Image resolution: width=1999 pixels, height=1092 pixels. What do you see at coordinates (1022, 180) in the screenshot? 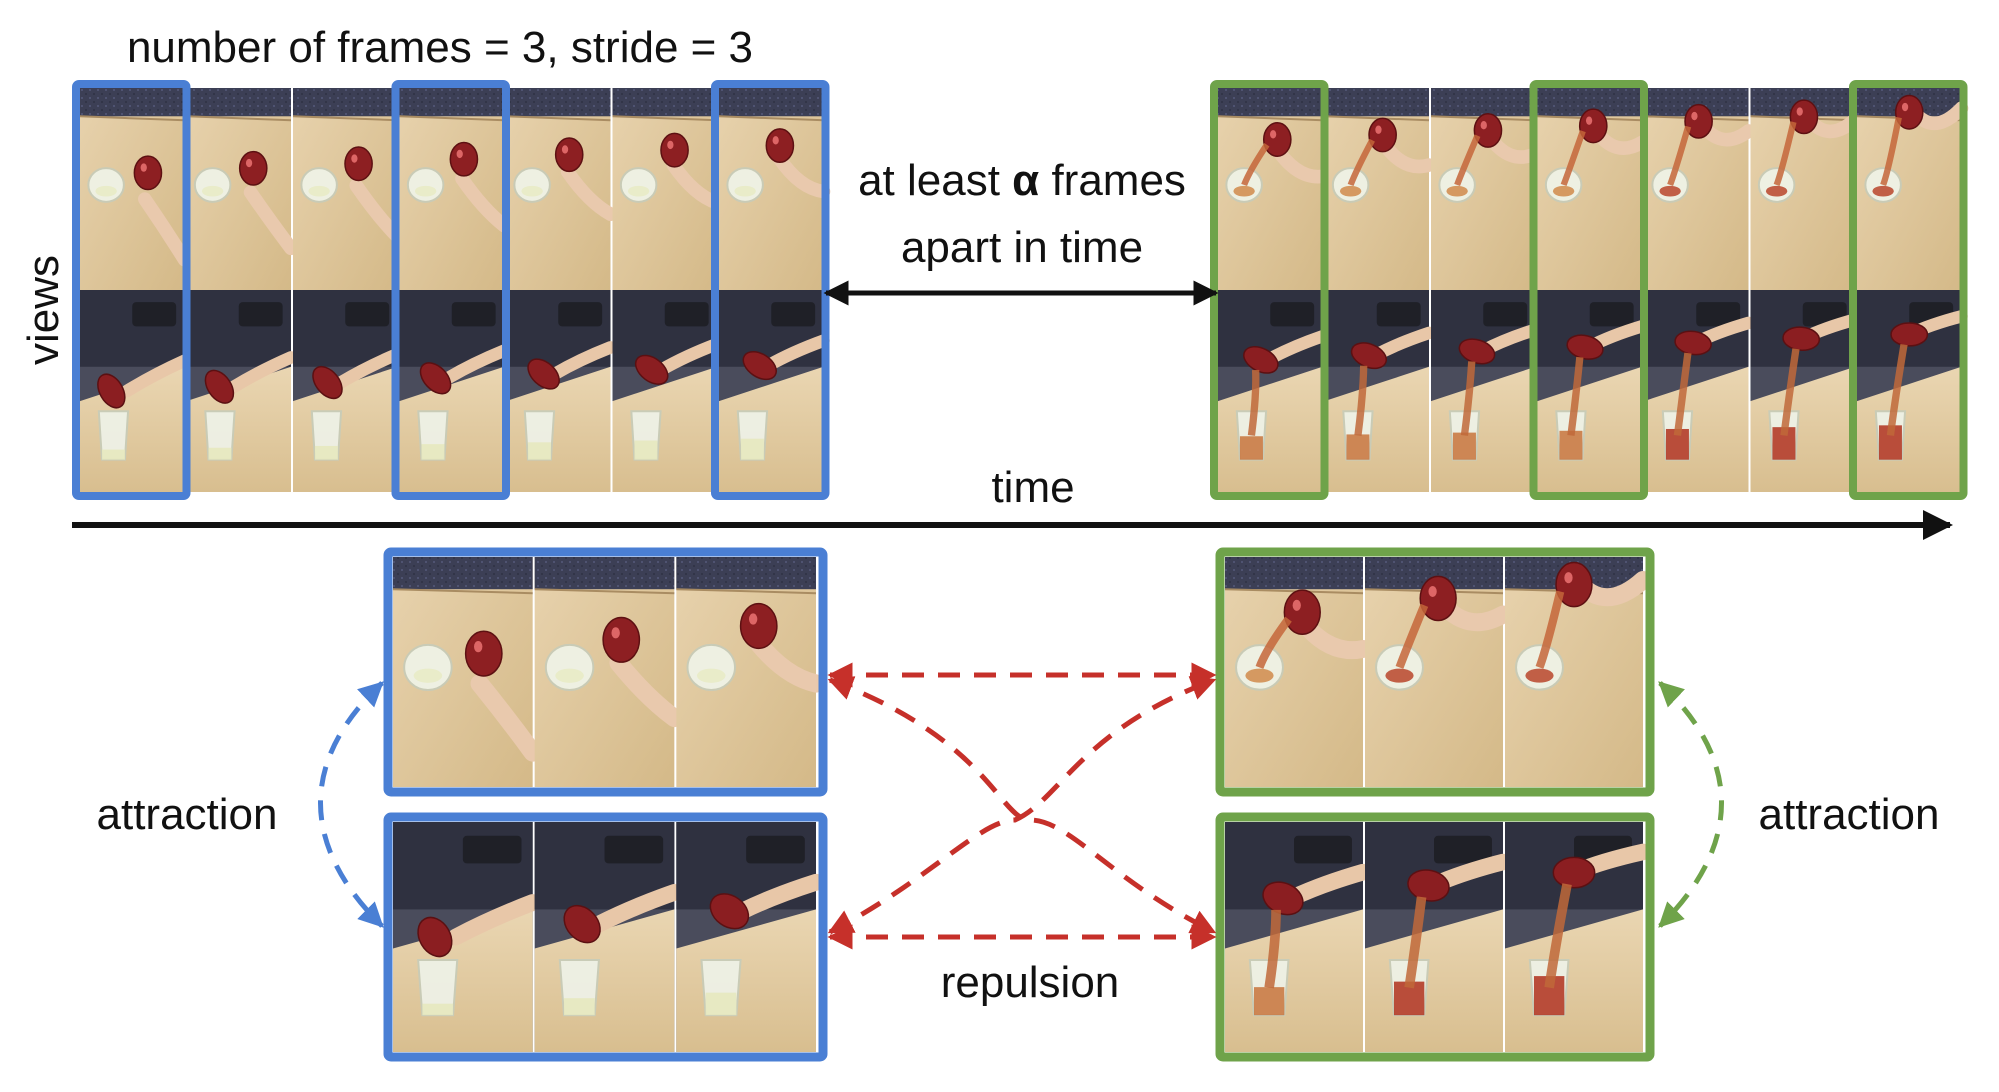
I see `gap-label-line1: at least α frames` at bounding box center [1022, 180].